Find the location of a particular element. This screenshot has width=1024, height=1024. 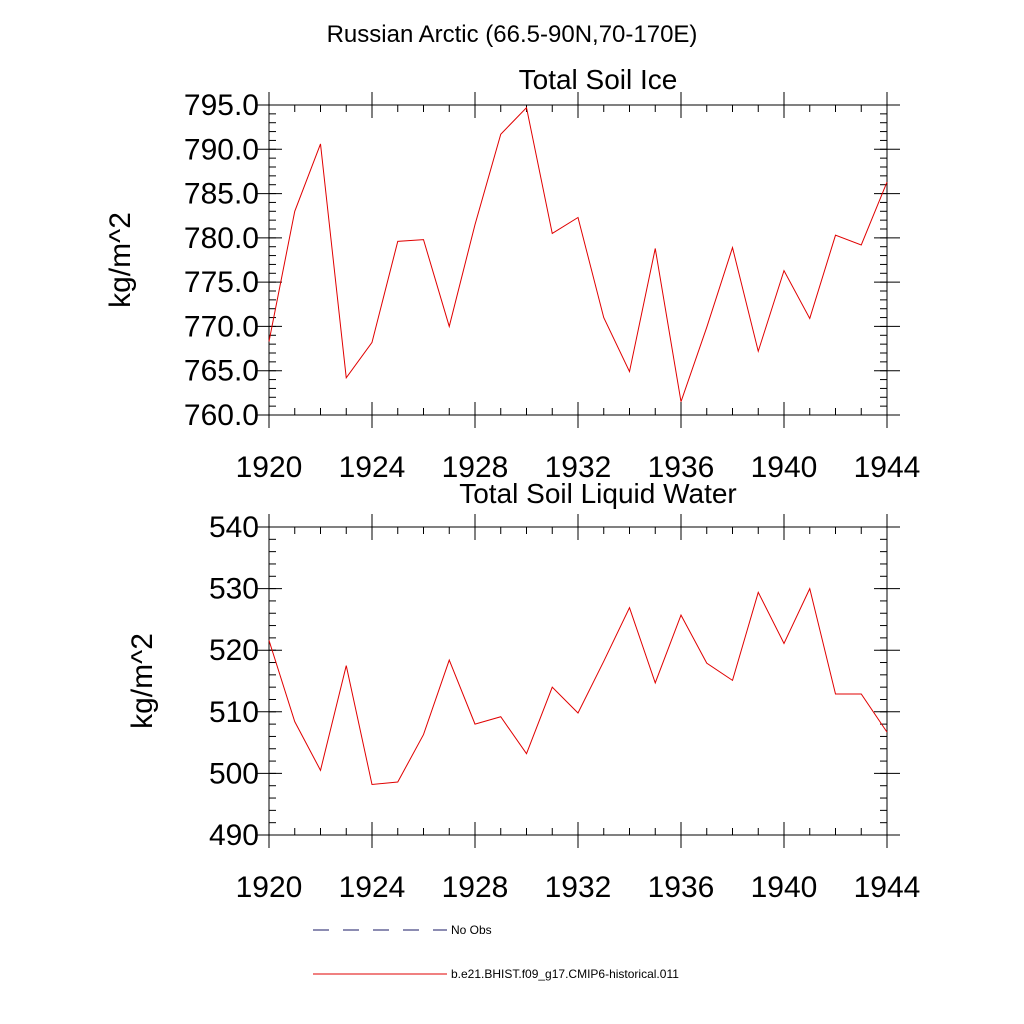

panel-title: Total Soil Ice is located at coordinates (598, 79).